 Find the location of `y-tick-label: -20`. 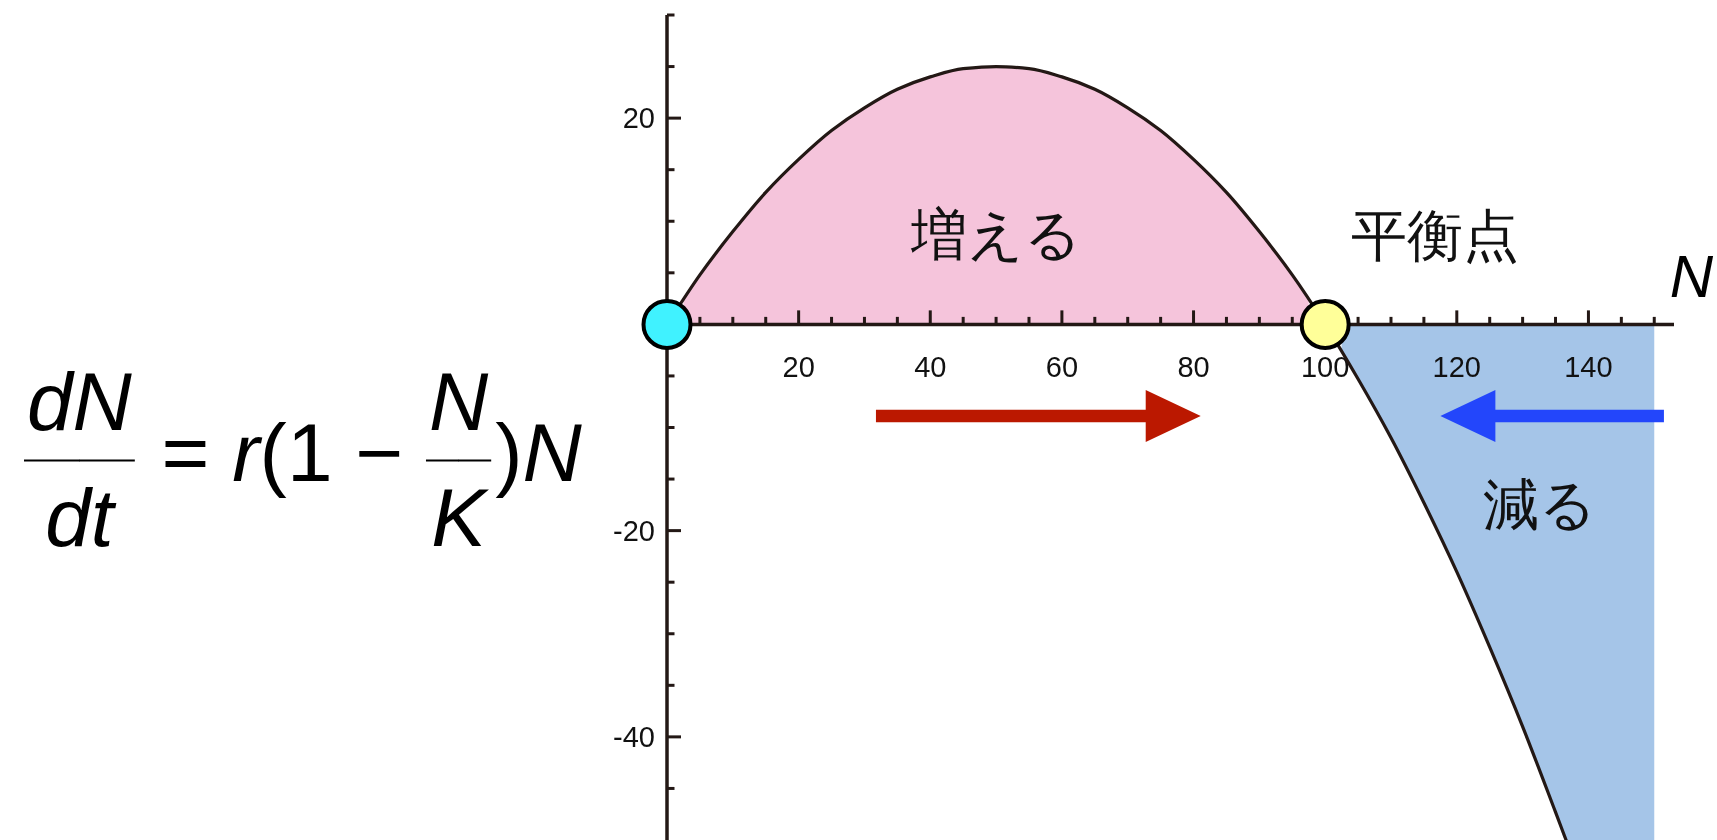

y-tick-label: -20 is located at coordinates (634, 530).